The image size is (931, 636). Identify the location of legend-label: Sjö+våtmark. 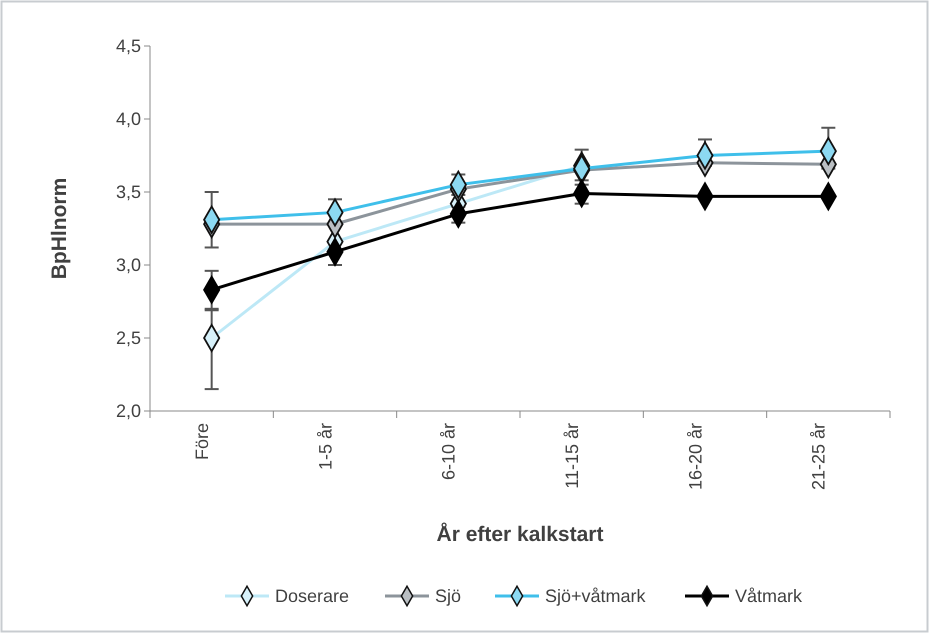
(596, 596).